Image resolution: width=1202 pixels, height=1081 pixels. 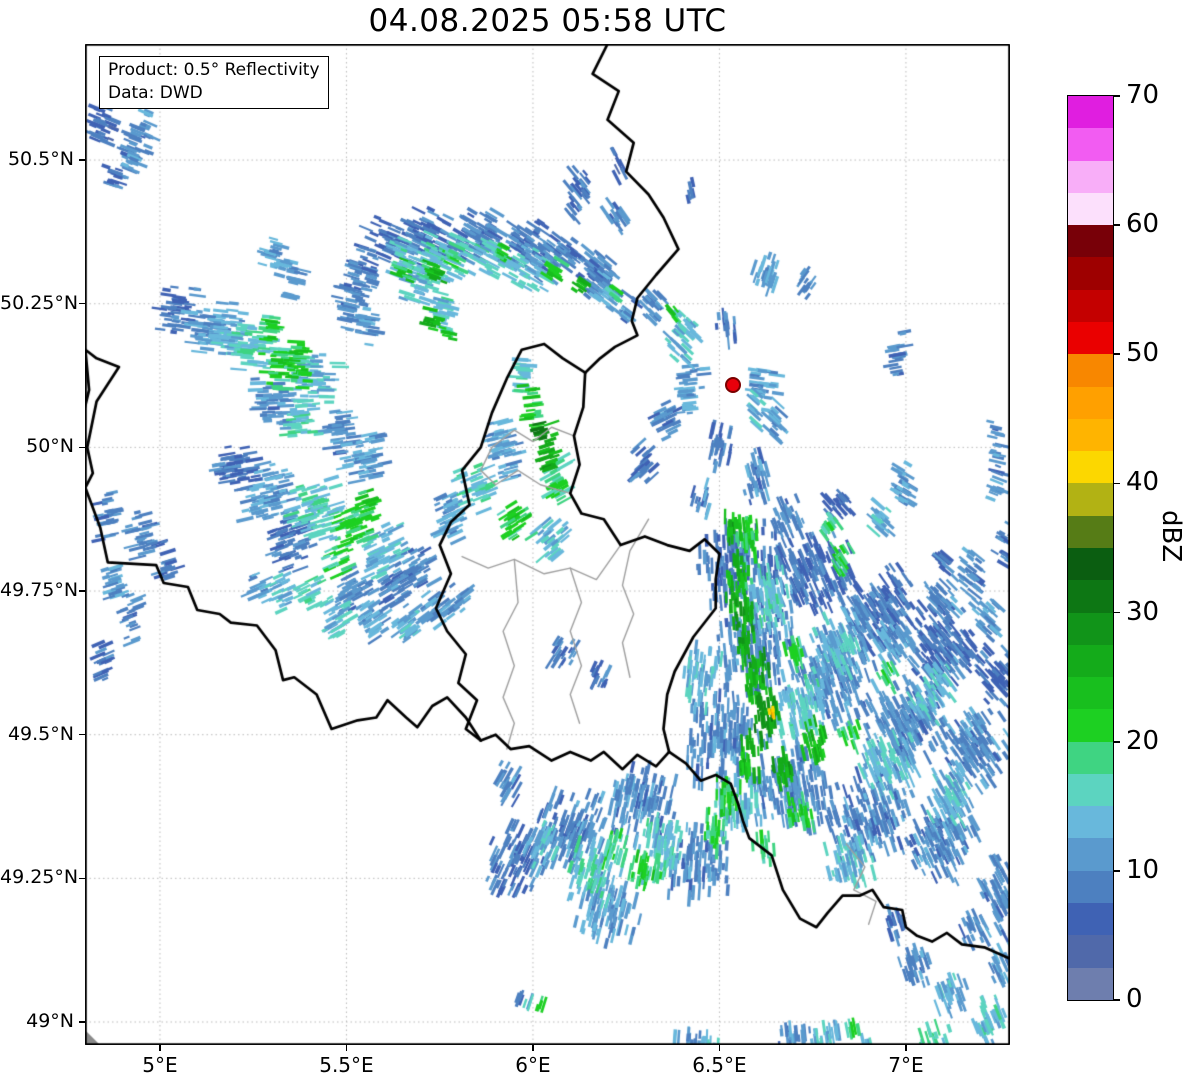 I want to click on figure-title: 04.08.2025 05:58 UTC, so click(x=547, y=21).